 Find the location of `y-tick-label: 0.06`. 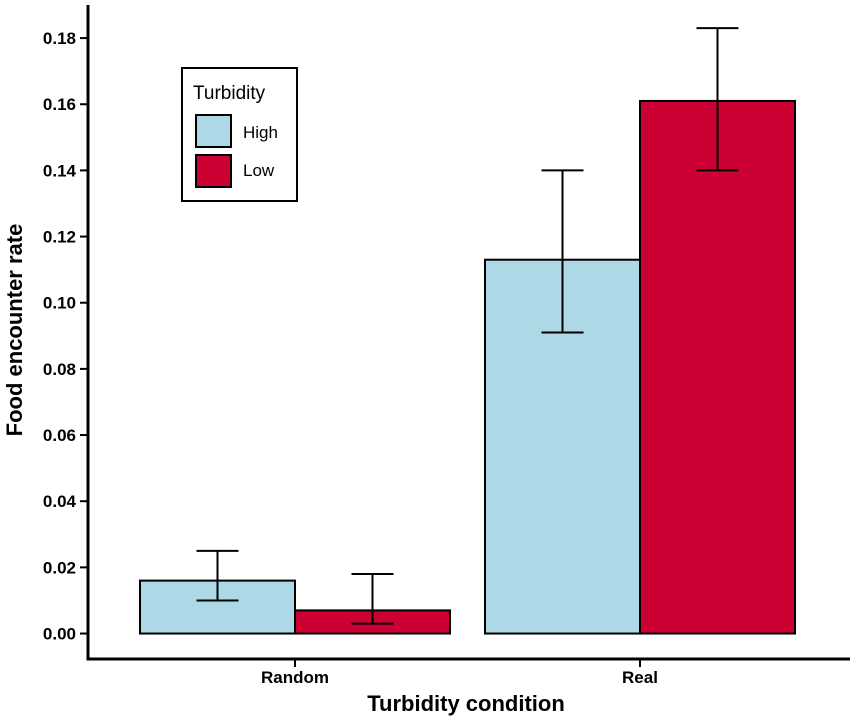

y-tick-label: 0.06 is located at coordinates (59, 435).